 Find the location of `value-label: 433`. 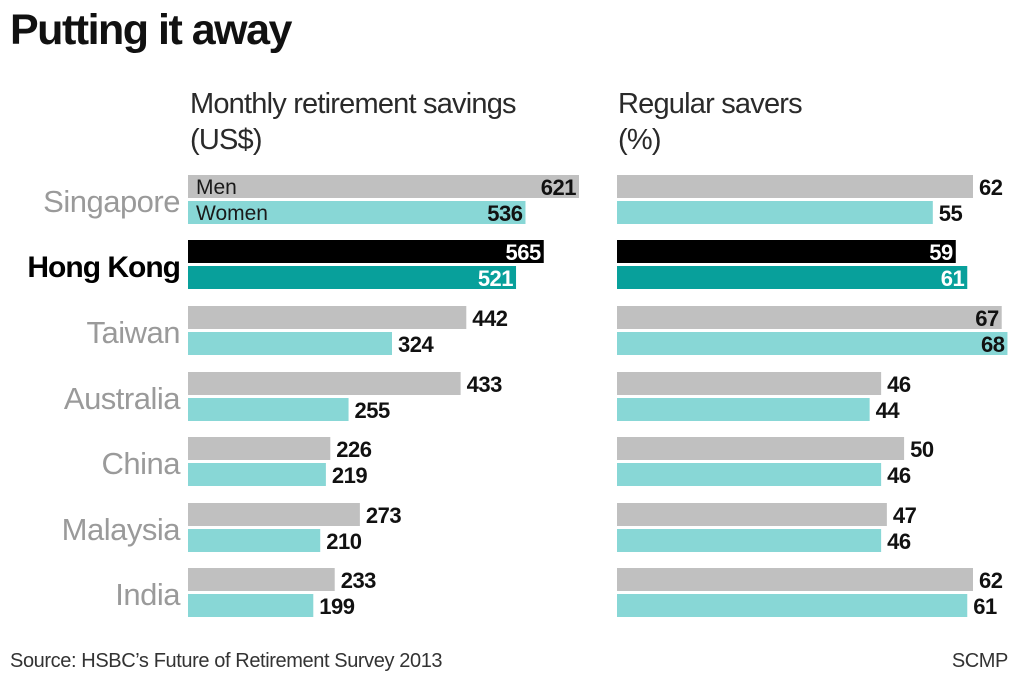

value-label: 433 is located at coordinates (484, 384).